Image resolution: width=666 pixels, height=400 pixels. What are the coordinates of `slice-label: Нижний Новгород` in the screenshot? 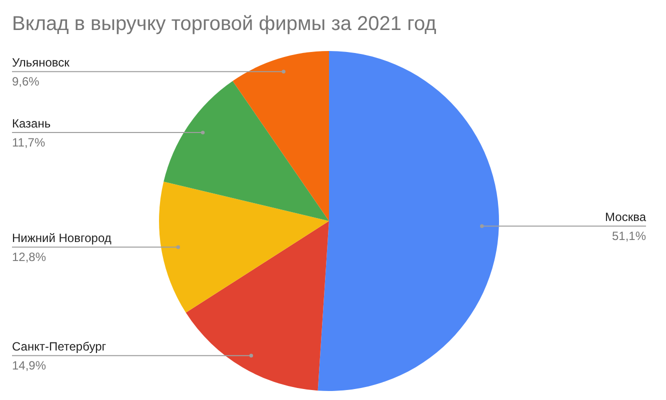 It's located at (62, 238).